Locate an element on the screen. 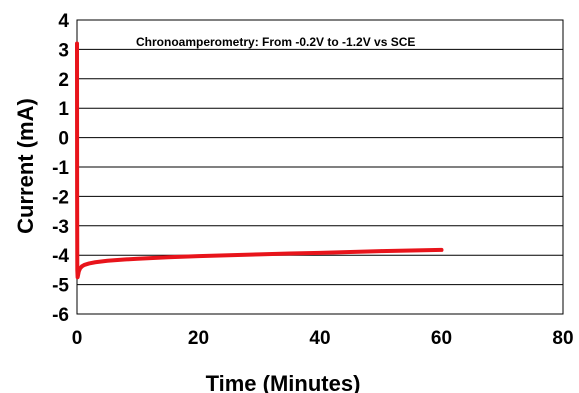 The height and width of the screenshot is (393, 579). y-tick-label: -5 is located at coordinates (60, 286).